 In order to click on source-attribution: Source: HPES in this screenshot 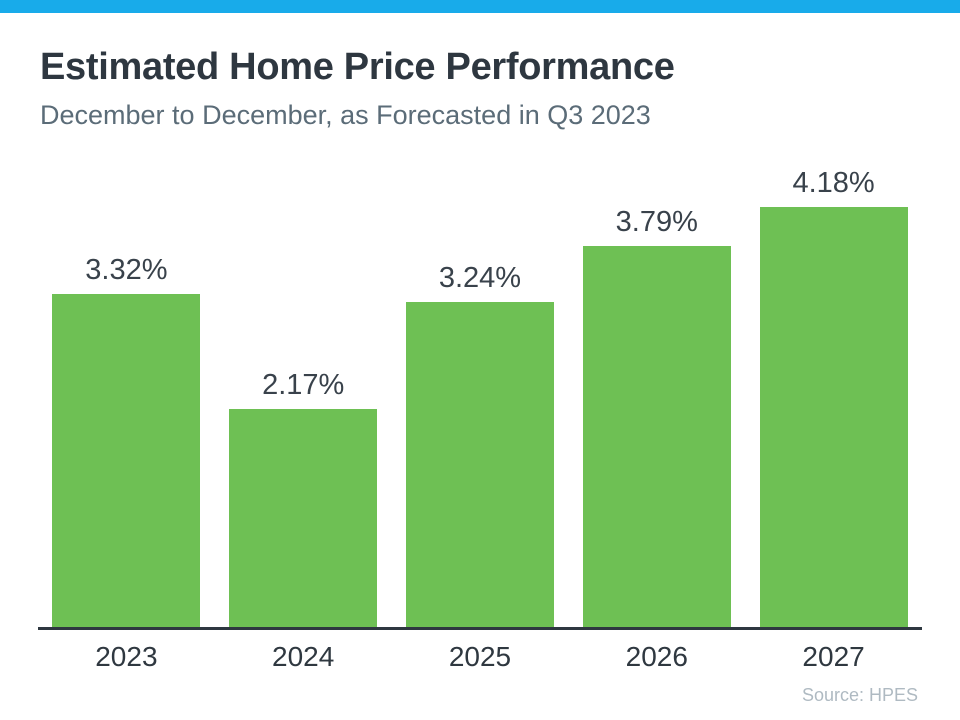, I will do `click(859, 695)`.